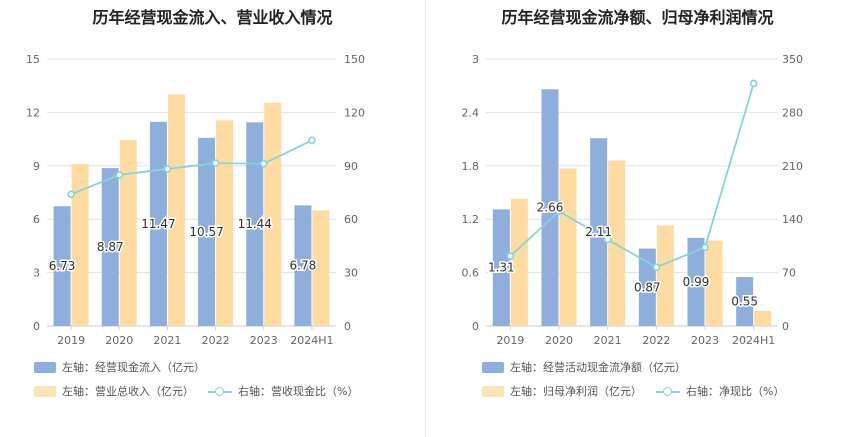 Image resolution: width=850 pixels, height=437 pixels. I want to click on legend-swatch-blue, so click(493, 367).